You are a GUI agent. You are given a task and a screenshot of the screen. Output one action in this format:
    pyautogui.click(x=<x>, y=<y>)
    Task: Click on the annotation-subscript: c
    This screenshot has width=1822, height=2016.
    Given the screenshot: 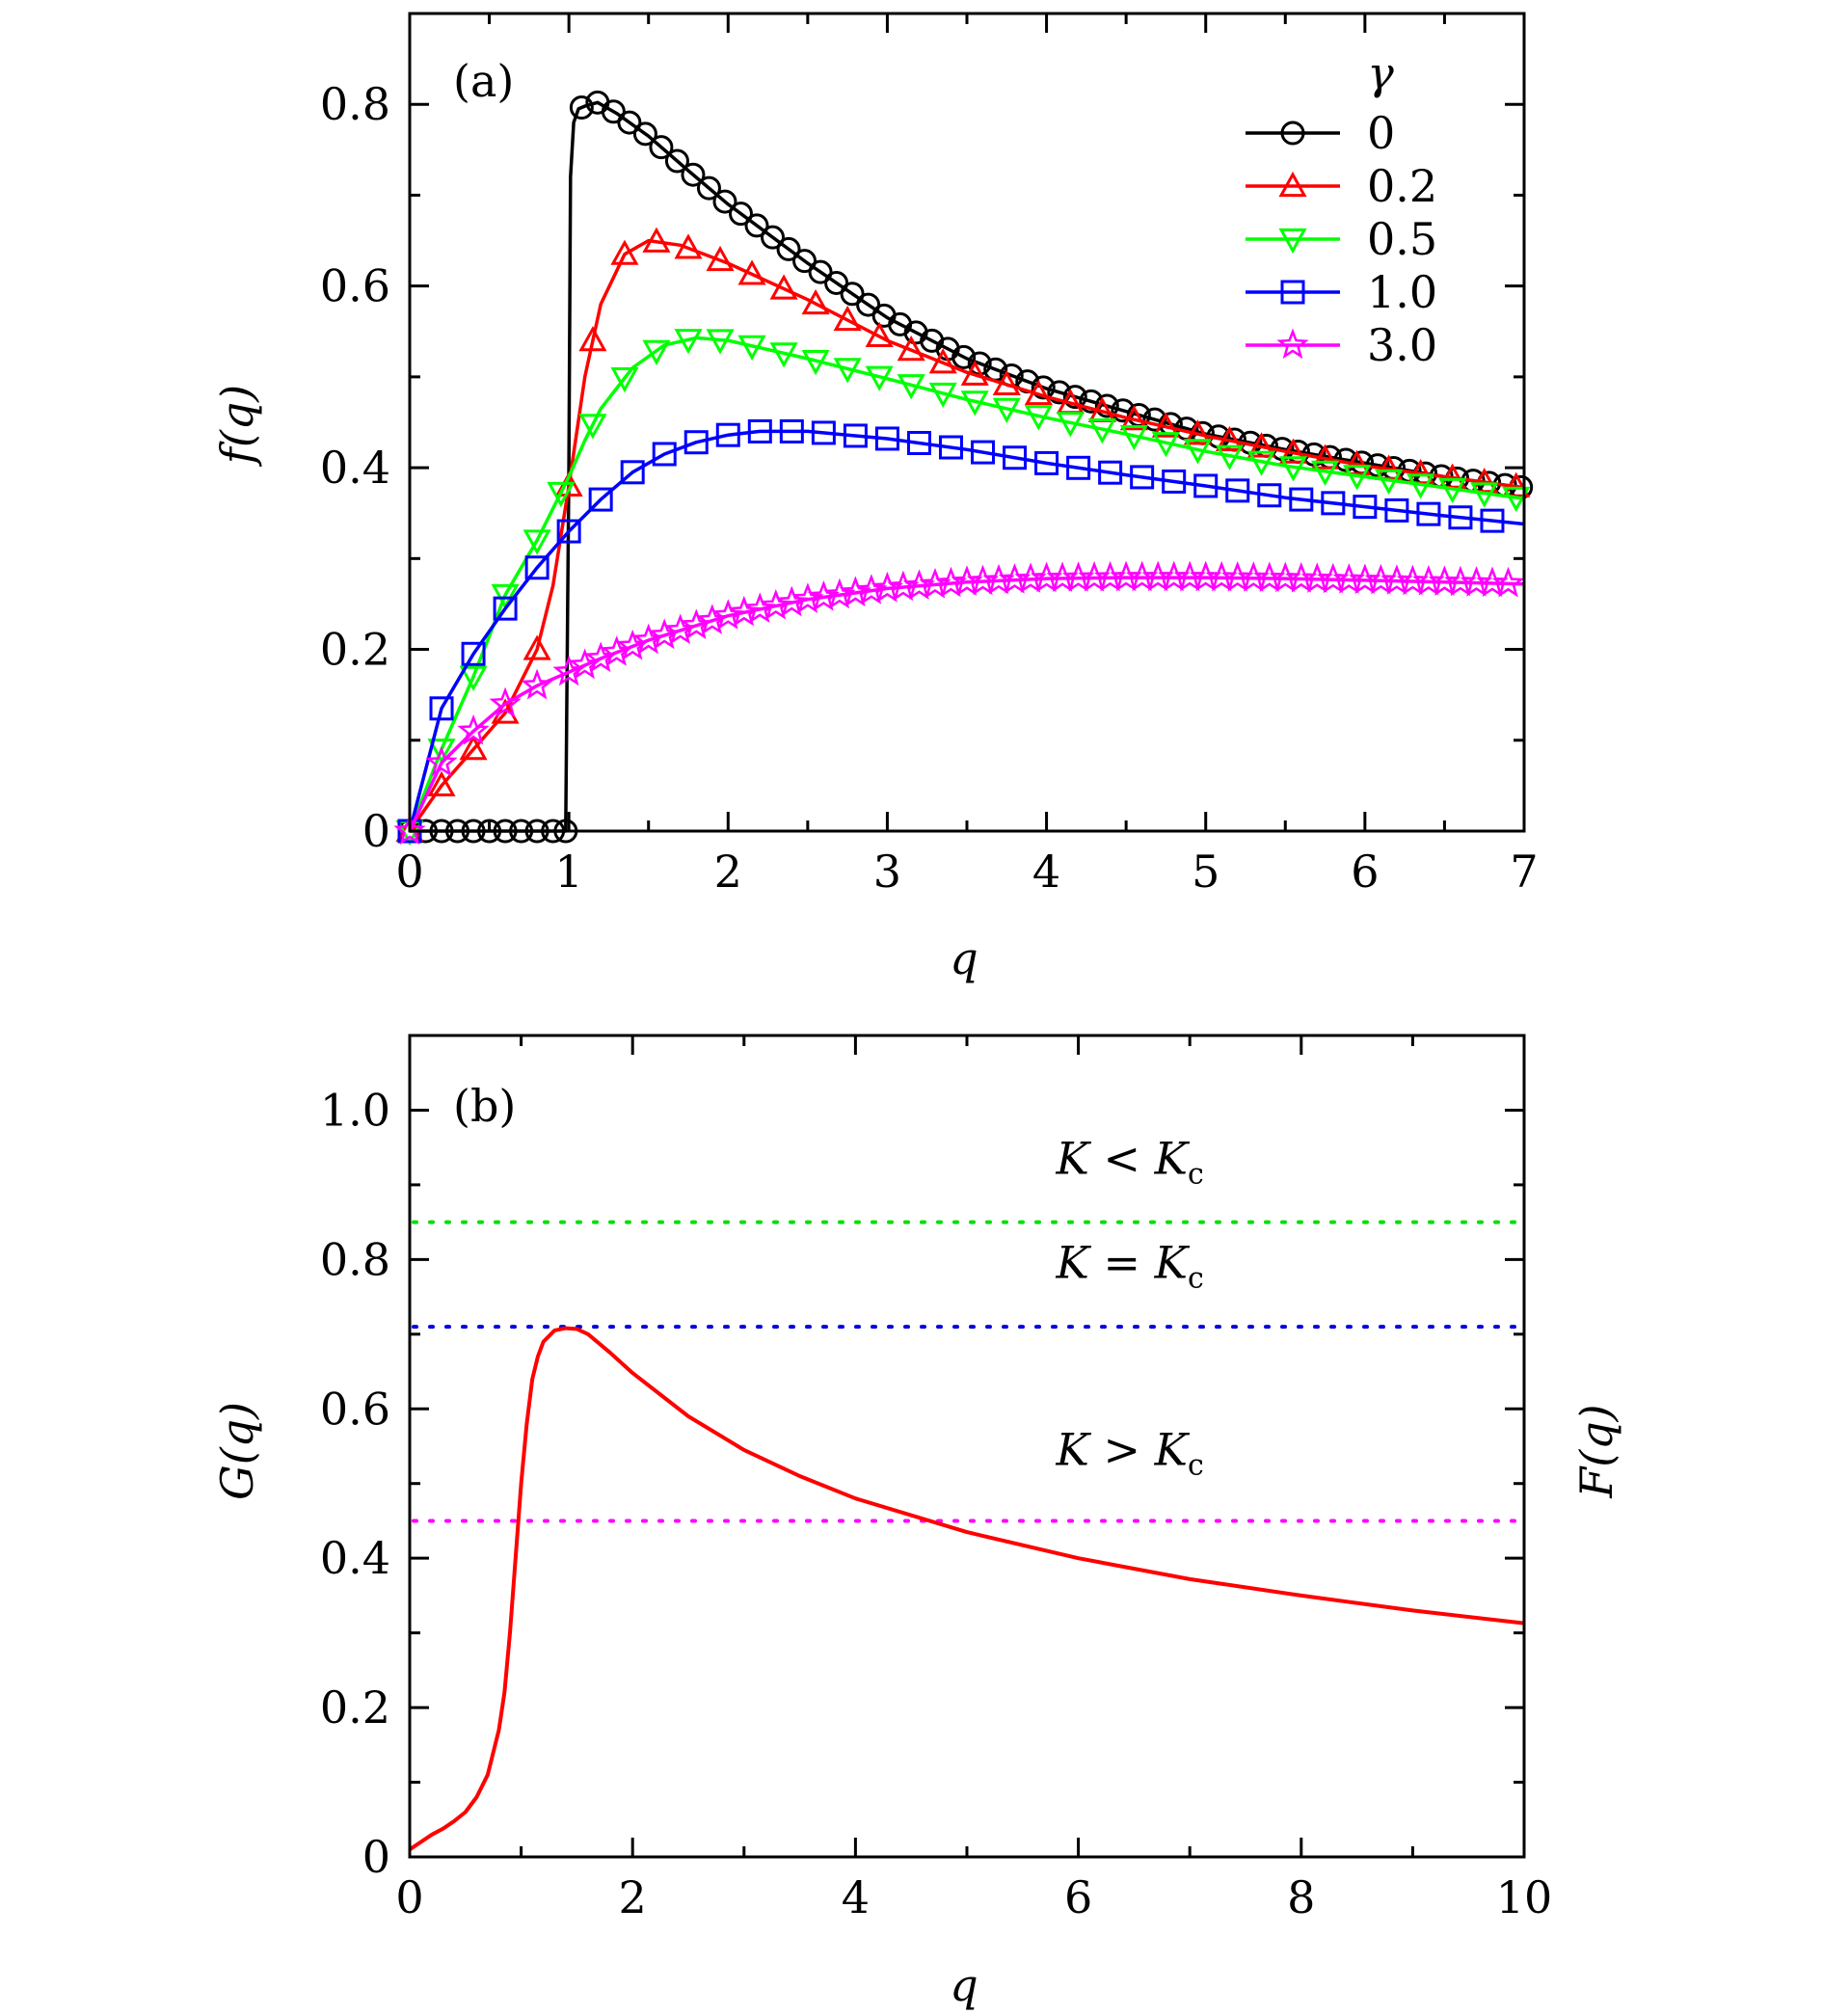 What is the action you would take?
    pyautogui.click(x=1196, y=1174)
    